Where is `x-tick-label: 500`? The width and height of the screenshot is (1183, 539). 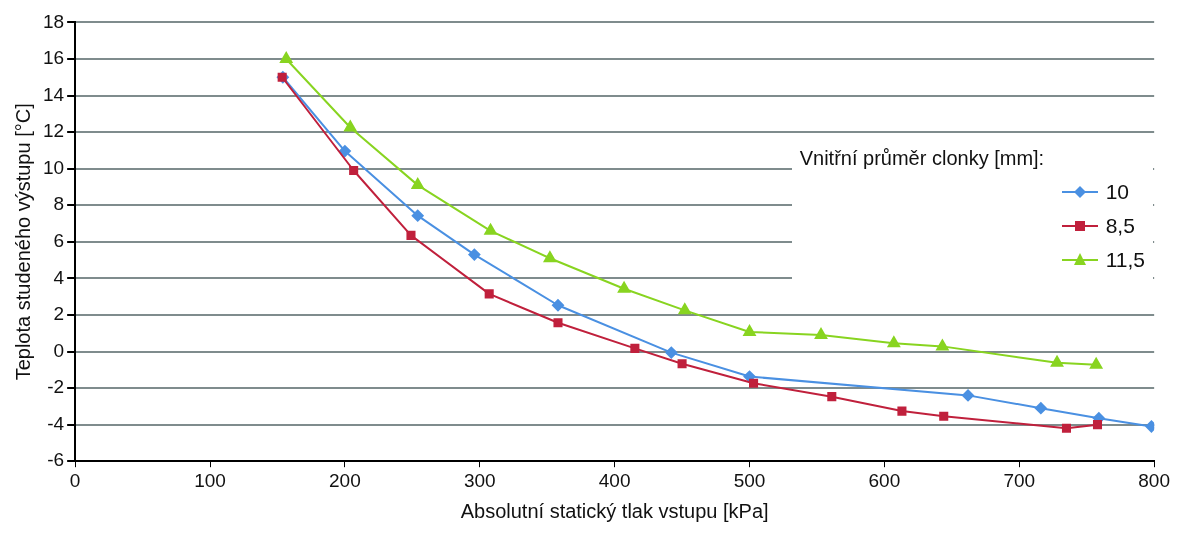 x-tick-label: 500 is located at coordinates (749, 480).